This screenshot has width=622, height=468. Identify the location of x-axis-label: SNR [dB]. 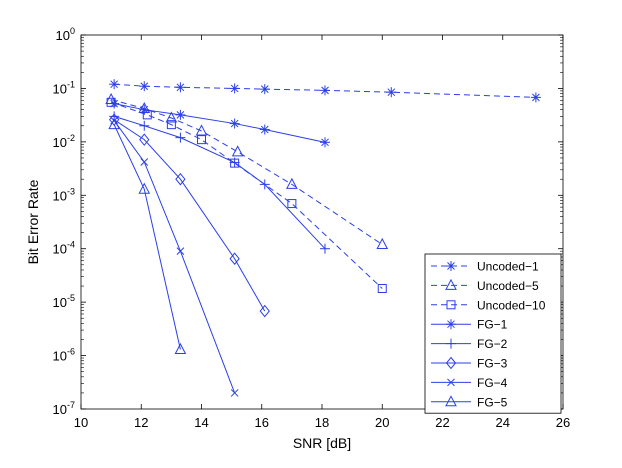
(322, 443).